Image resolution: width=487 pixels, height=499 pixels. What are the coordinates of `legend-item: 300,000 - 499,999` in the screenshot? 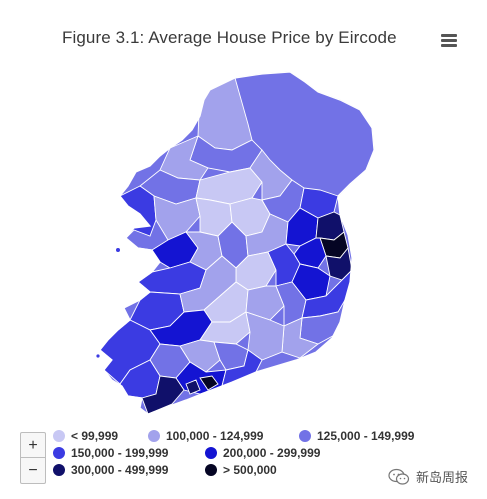 It's located at (110, 470).